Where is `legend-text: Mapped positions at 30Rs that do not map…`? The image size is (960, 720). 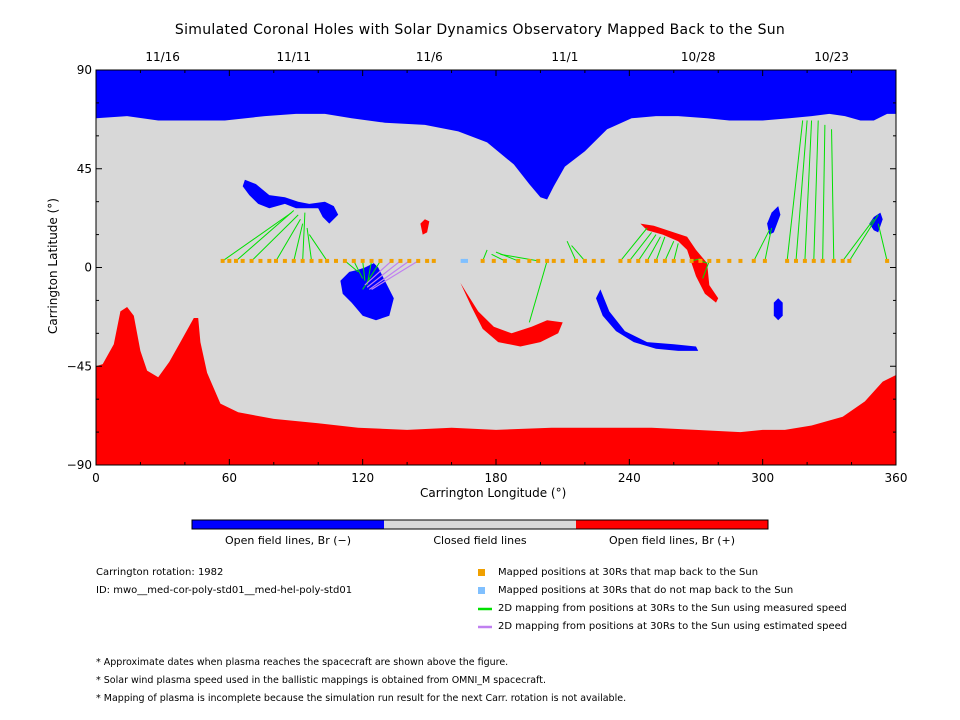
legend-text: Mapped positions at 30Rs that do not map… is located at coordinates (646, 590).